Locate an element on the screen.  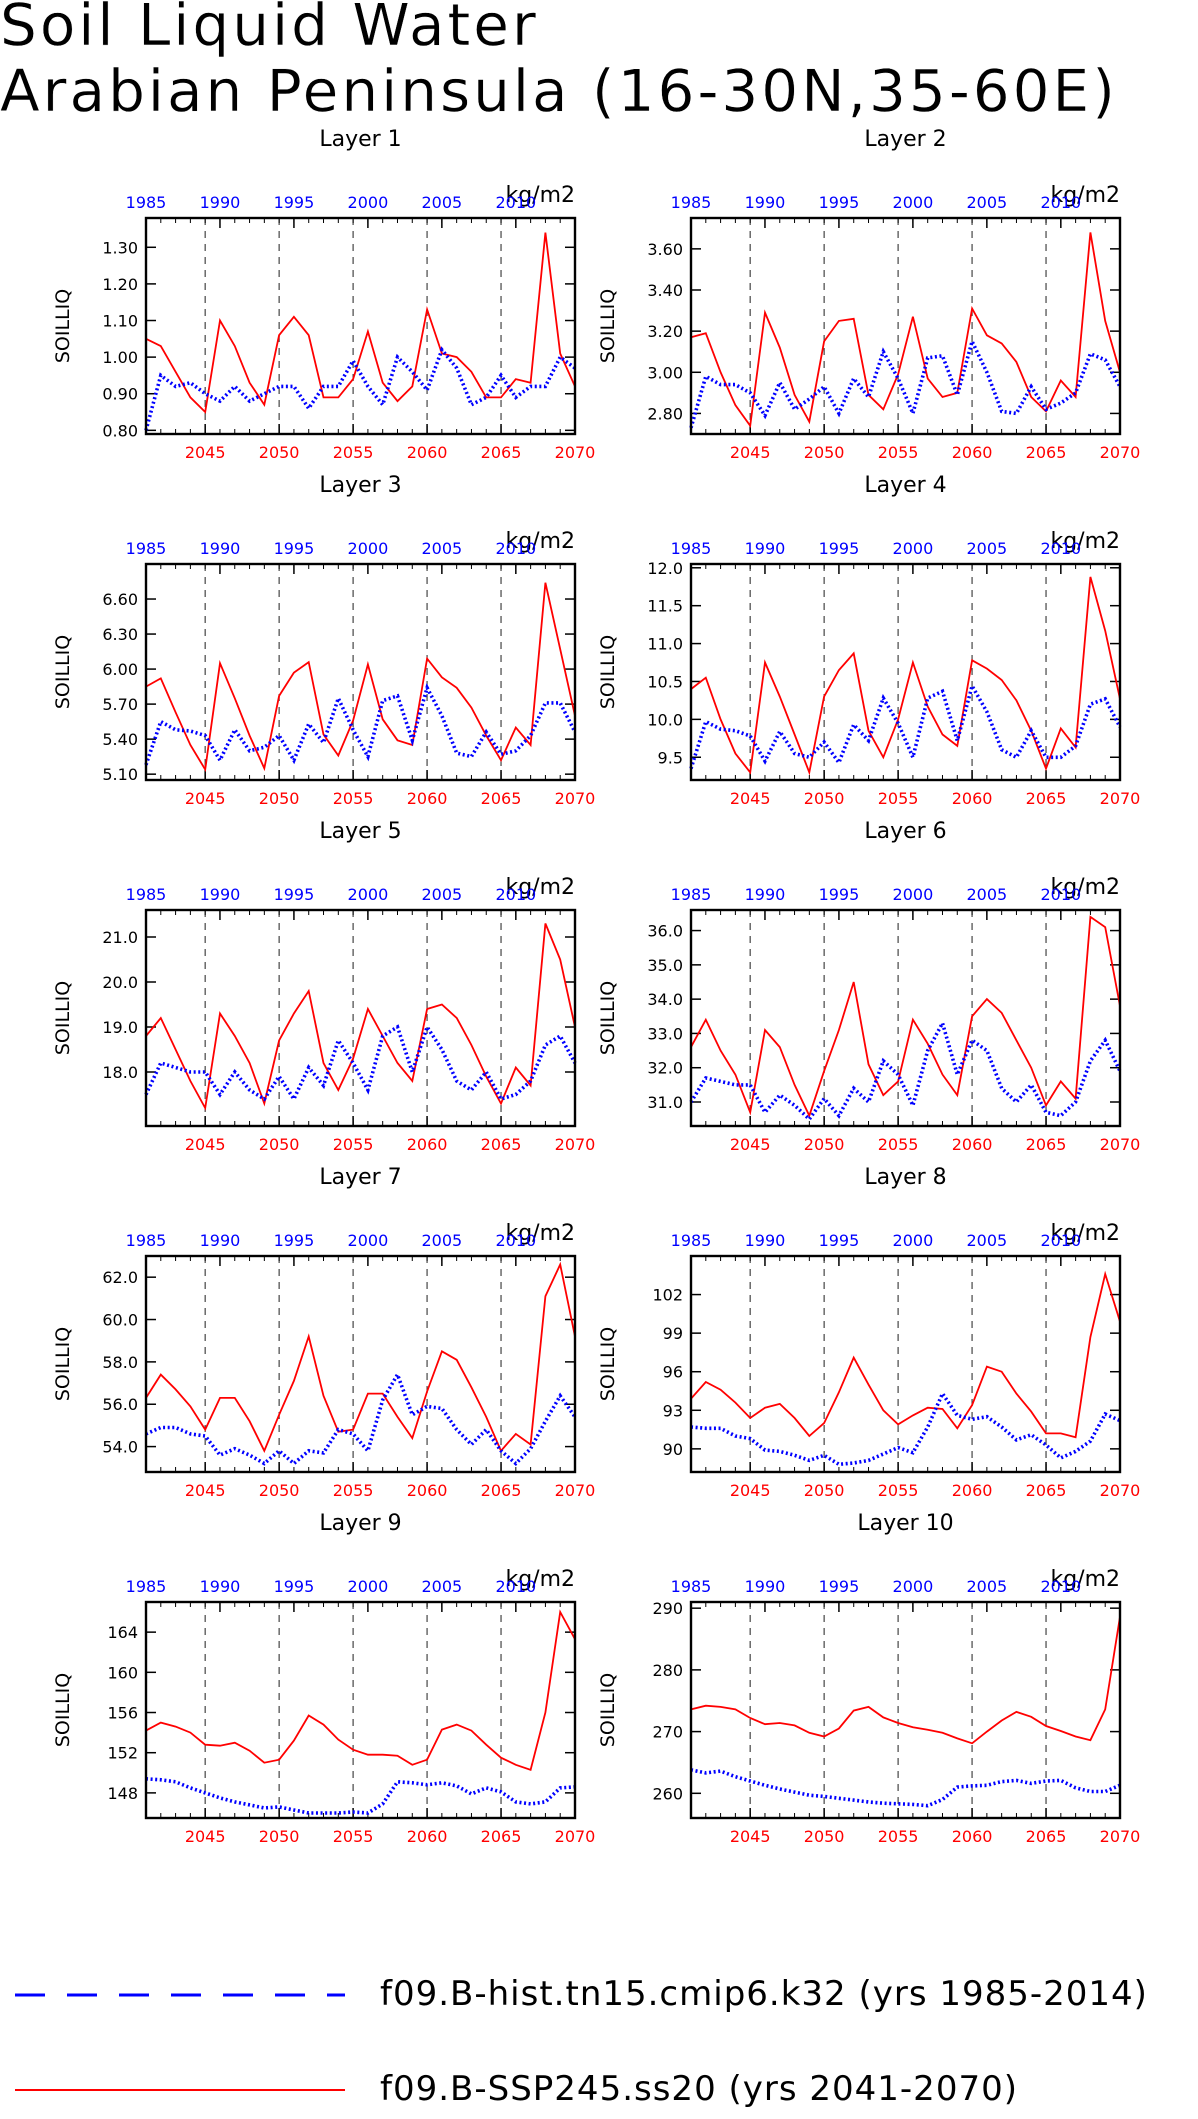
p2-plot-frame is located at coordinates (905, 326).